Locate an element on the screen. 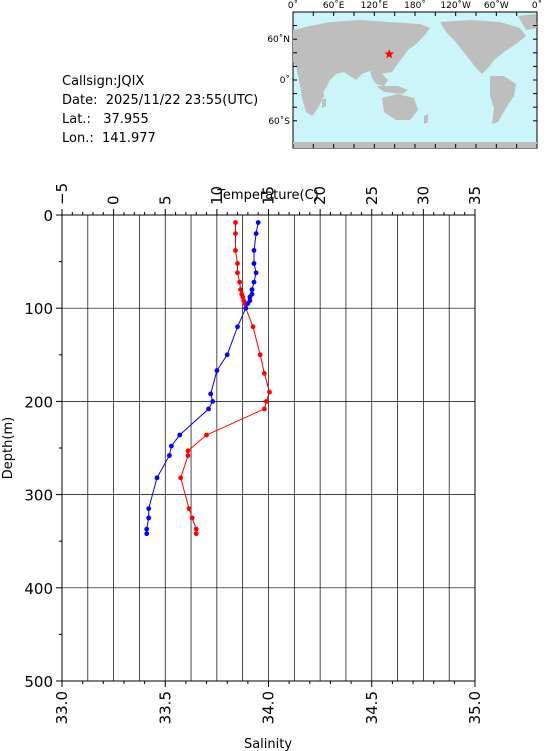  salinity-tick-label: 34.5 is located at coordinates (372, 707).